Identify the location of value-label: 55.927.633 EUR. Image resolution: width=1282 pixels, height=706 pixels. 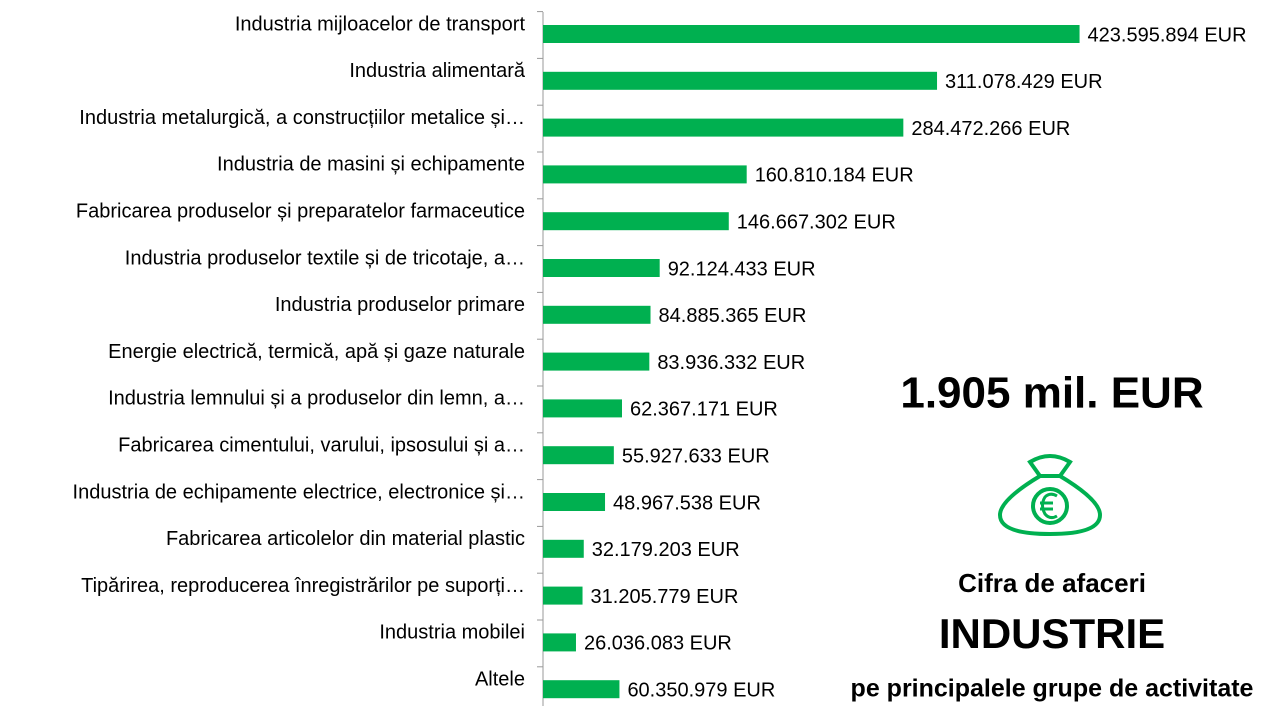
(696, 456).